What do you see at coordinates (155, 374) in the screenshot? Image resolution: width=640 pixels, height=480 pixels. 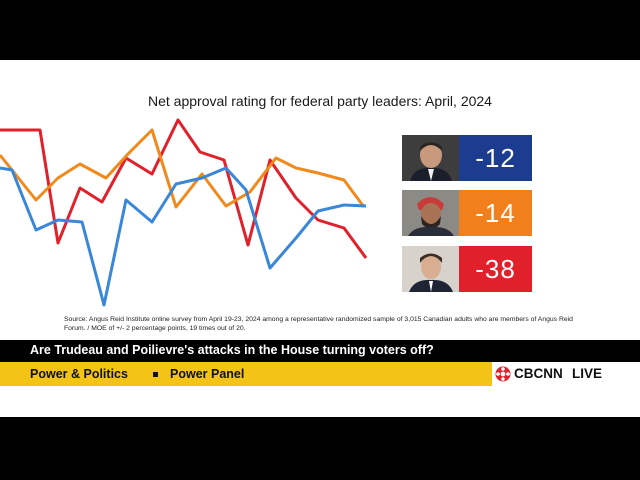 I see `separator-dot` at bounding box center [155, 374].